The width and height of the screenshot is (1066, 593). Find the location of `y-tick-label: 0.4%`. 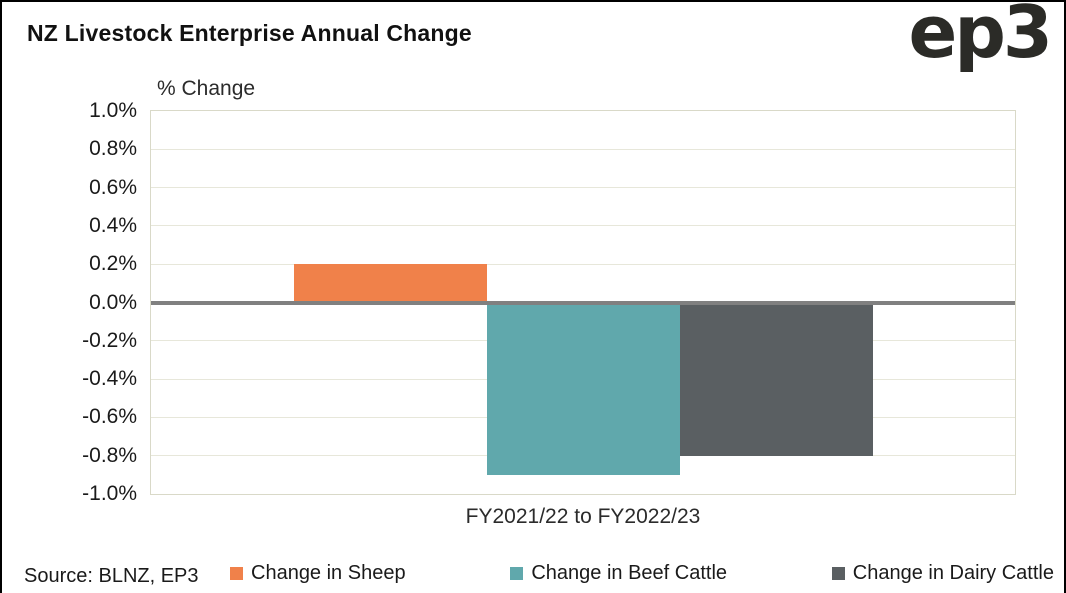

y-tick-label: 0.4% is located at coordinates (113, 225).